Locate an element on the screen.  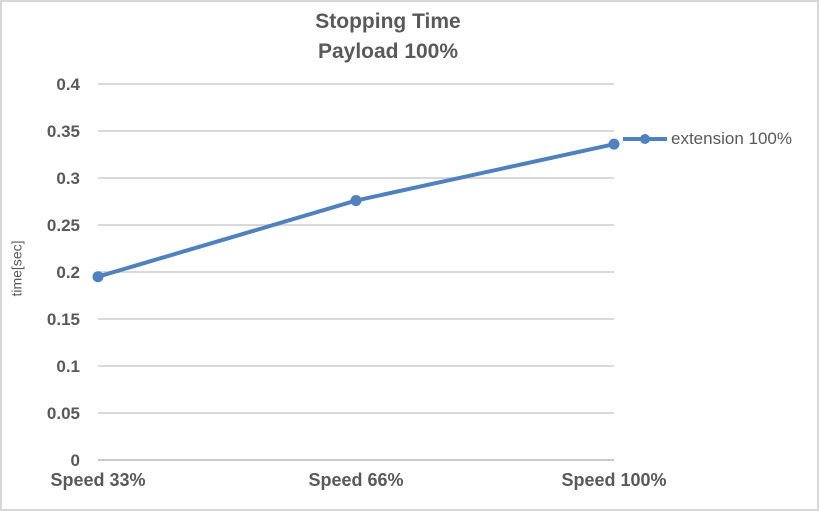
y-tick-label: 0.35 is located at coordinates (63, 131).